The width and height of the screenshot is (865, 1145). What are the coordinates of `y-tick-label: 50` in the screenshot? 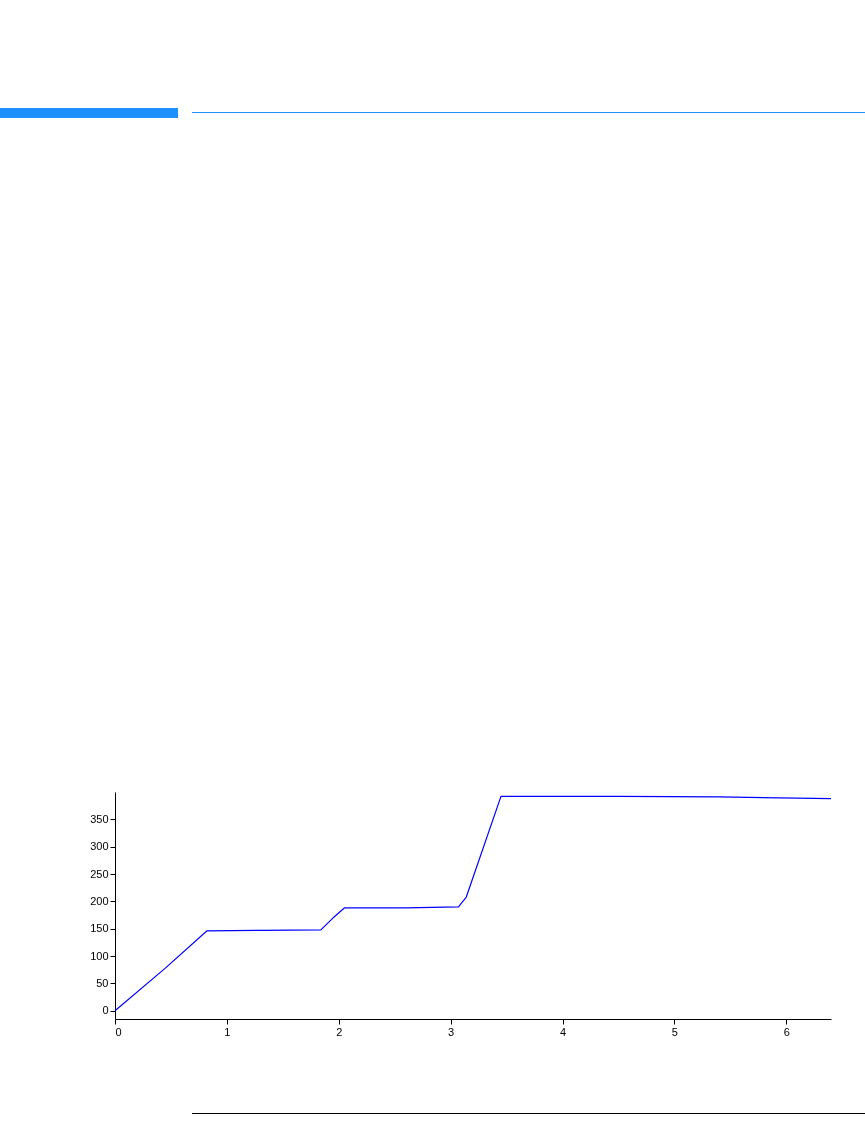 It's located at (102, 982).